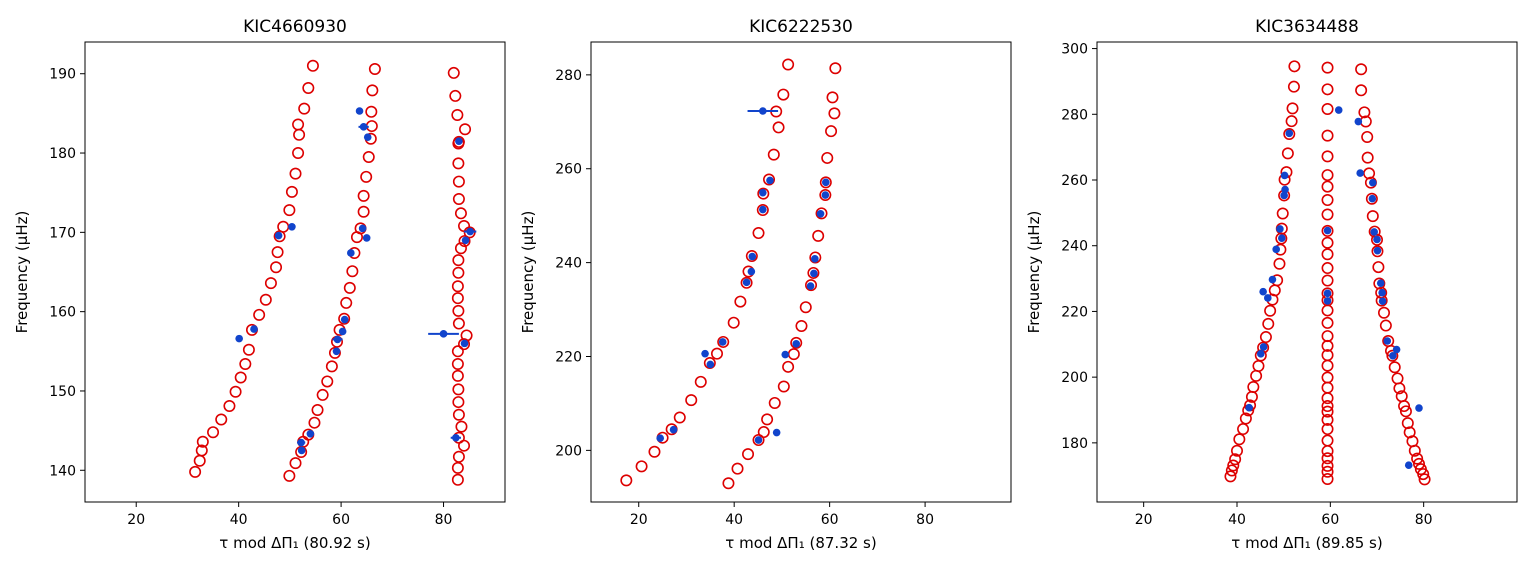 The image size is (1536, 576). What do you see at coordinates (239, 520) in the screenshot?
I see `x-tick-label: 40` at bounding box center [239, 520].